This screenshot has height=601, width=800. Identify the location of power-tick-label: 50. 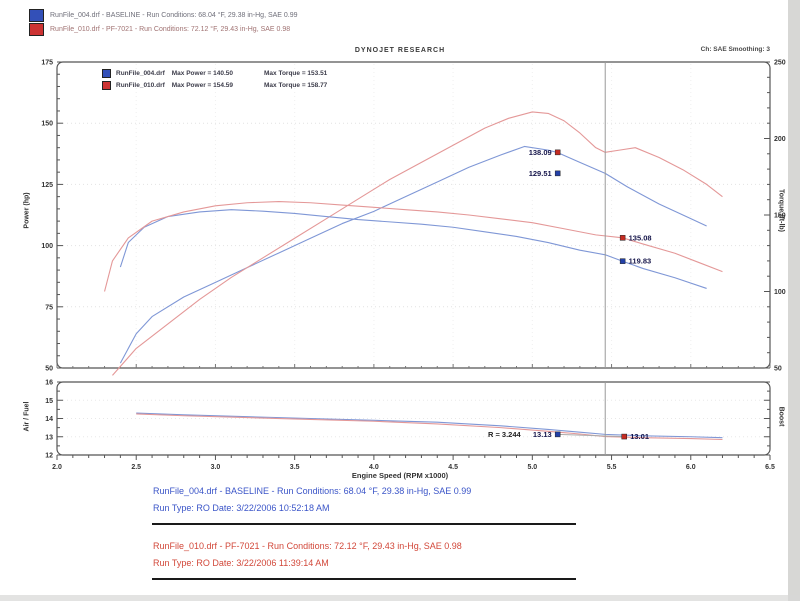
(49, 369).